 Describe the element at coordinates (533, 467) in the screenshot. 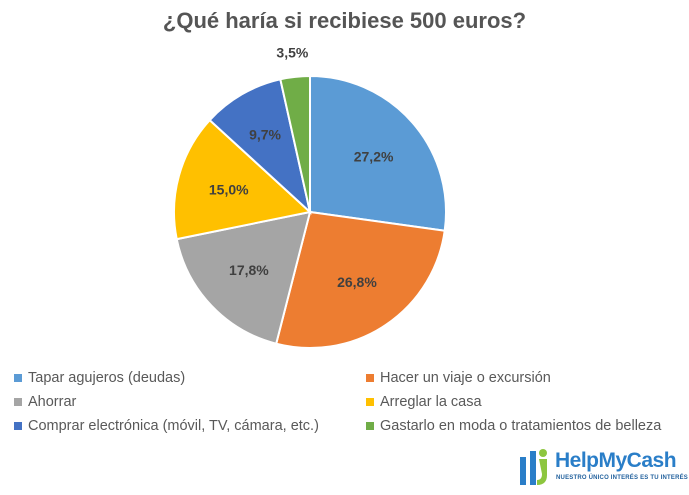

I see `helpmycash-logo-icon` at that location.